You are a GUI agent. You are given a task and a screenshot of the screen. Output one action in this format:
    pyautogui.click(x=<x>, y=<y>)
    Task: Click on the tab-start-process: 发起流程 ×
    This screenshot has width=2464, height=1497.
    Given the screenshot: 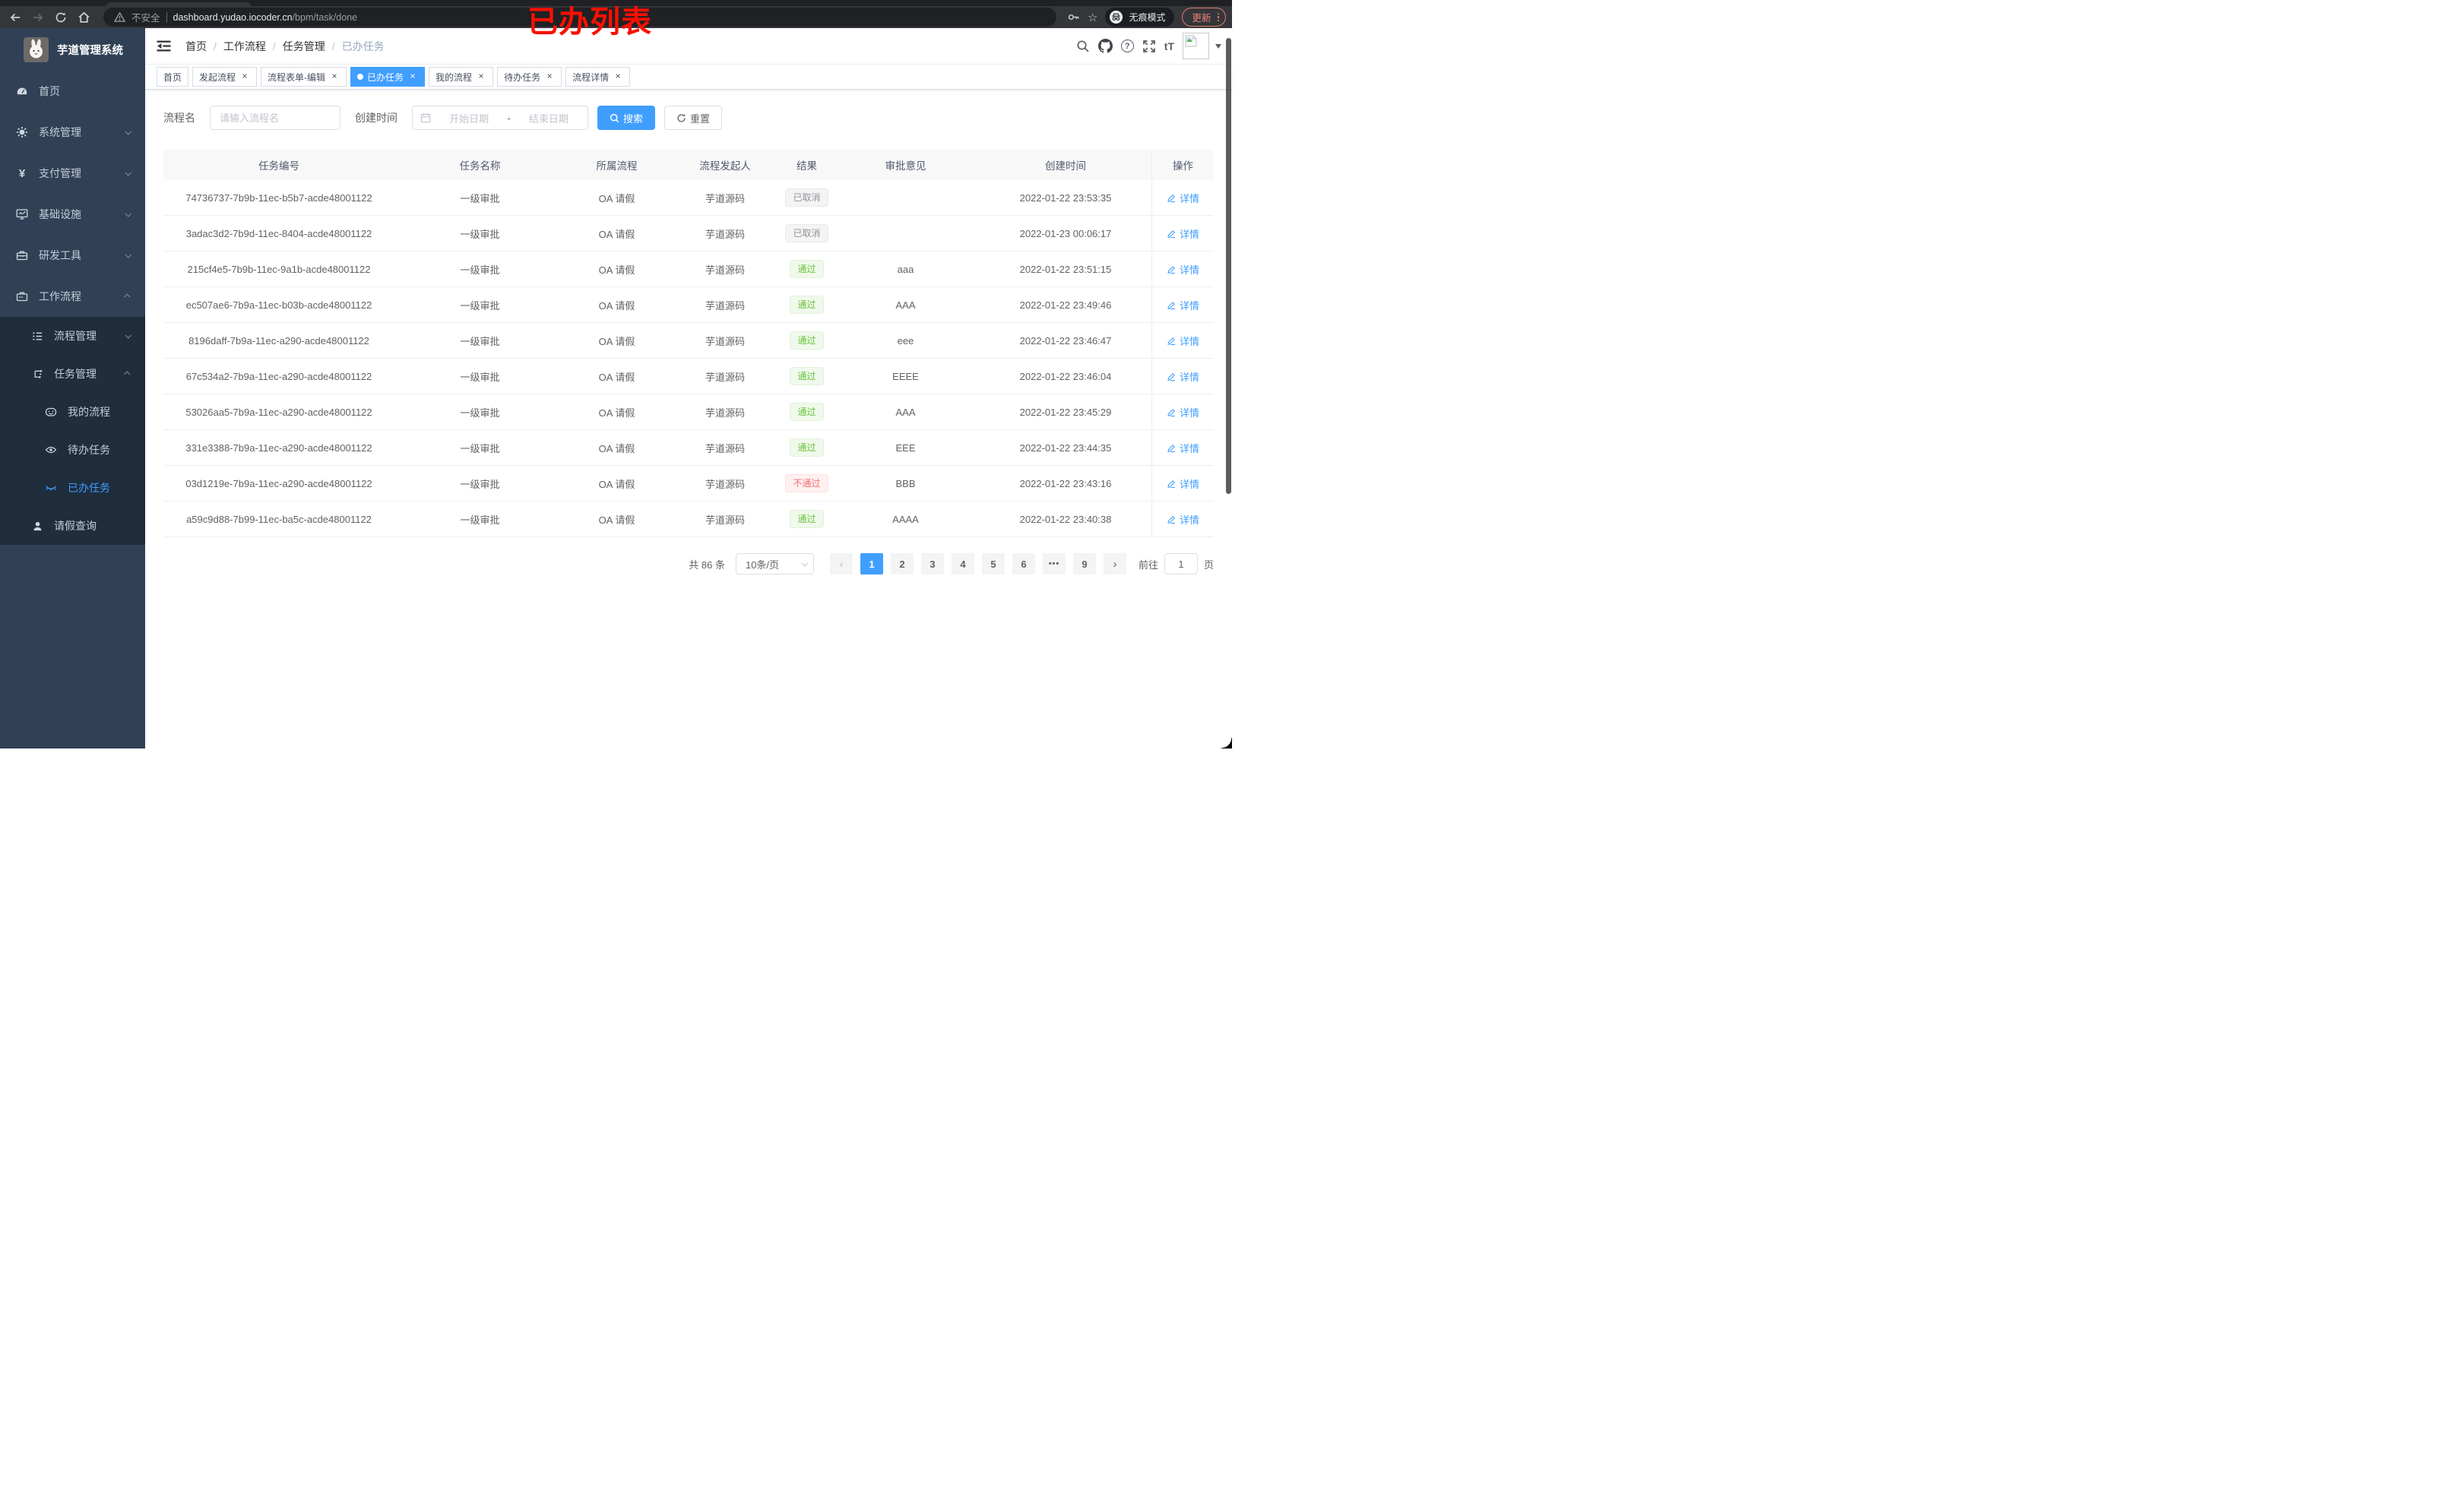 What is the action you would take?
    pyautogui.click(x=225, y=77)
    